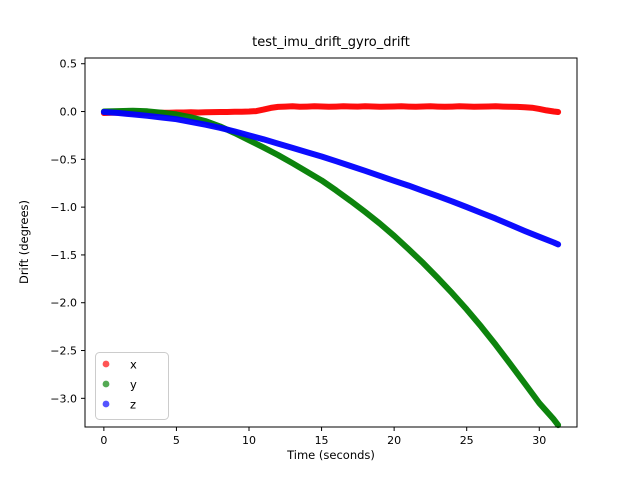 This screenshot has height=480, width=640. What do you see at coordinates (106, 384) in the screenshot?
I see `legend-marker-y-icon` at bounding box center [106, 384].